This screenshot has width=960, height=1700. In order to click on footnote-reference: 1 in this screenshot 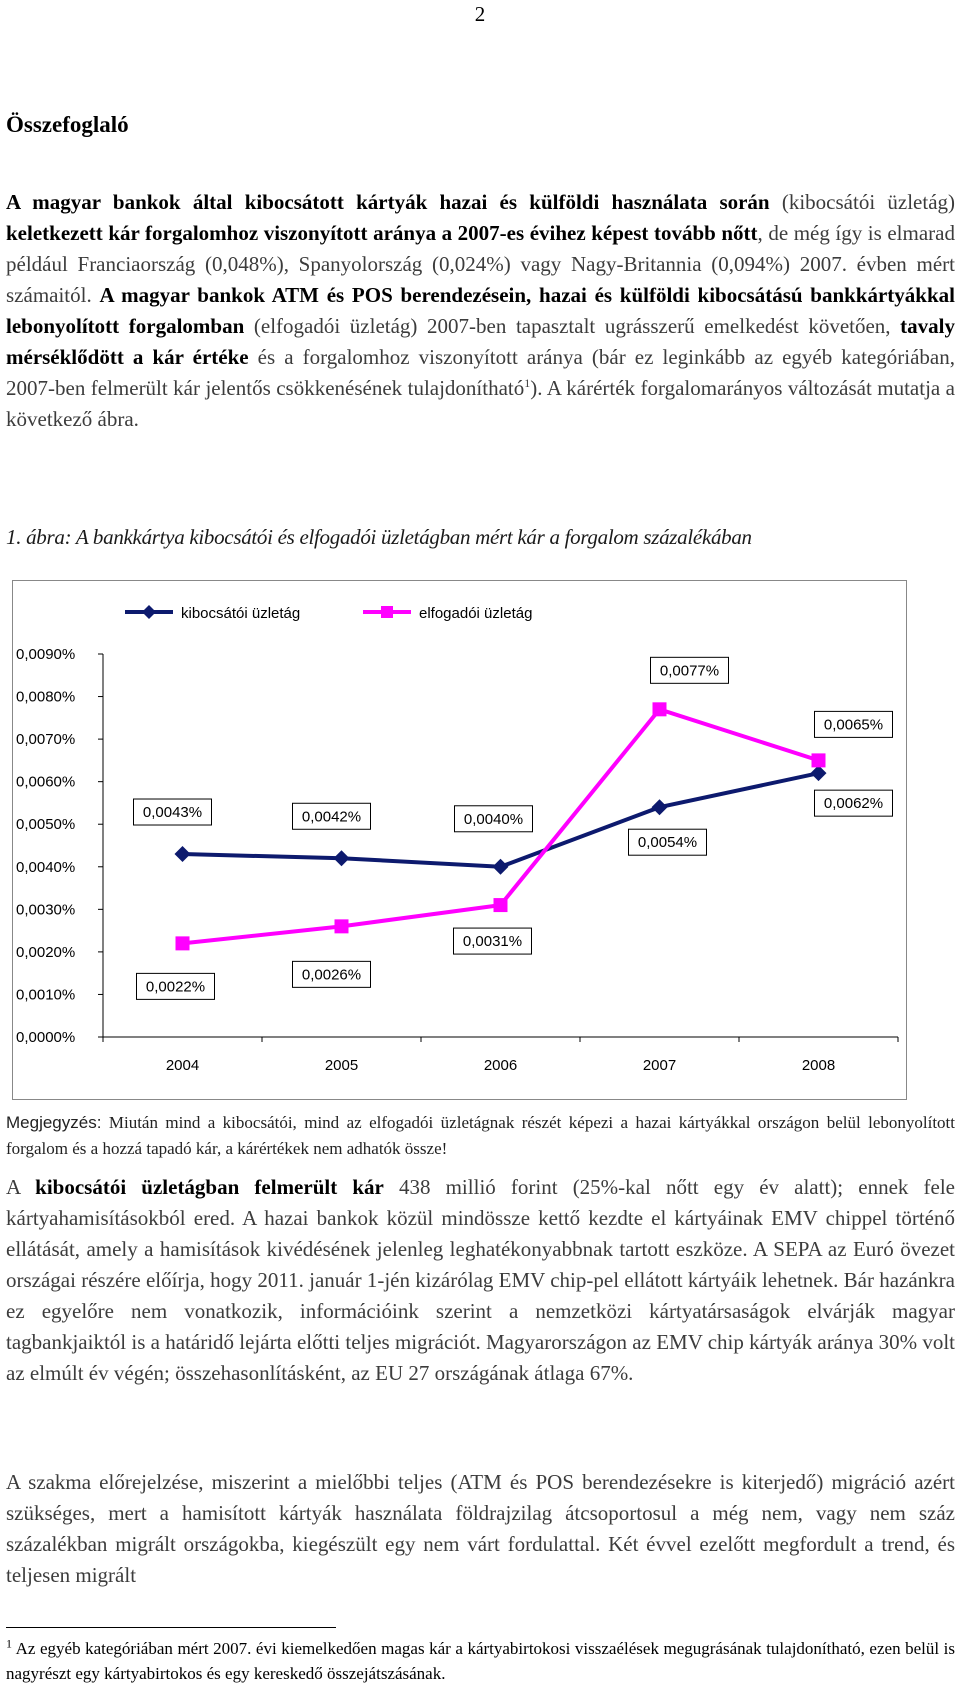, I will do `click(527, 383)`.